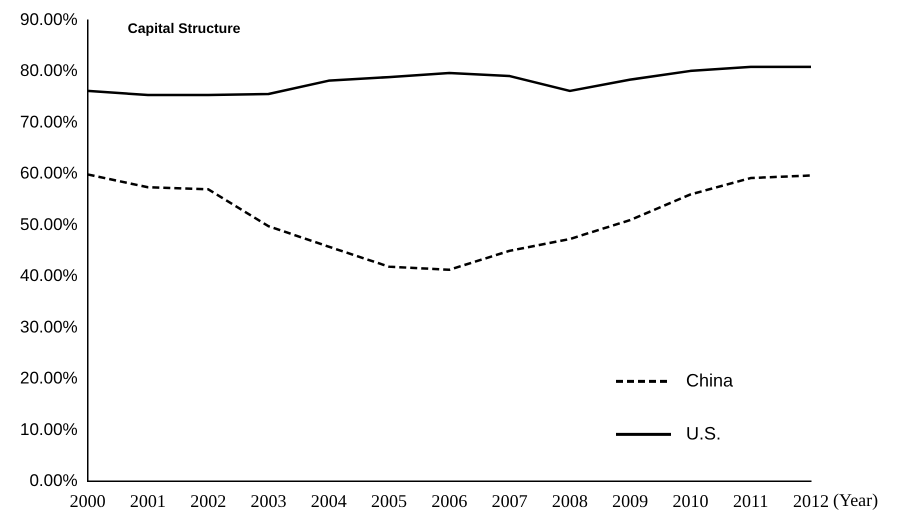 This screenshot has height=528, width=906. What do you see at coordinates (328, 500) in the screenshot?
I see `x-tick-label: 2004` at bounding box center [328, 500].